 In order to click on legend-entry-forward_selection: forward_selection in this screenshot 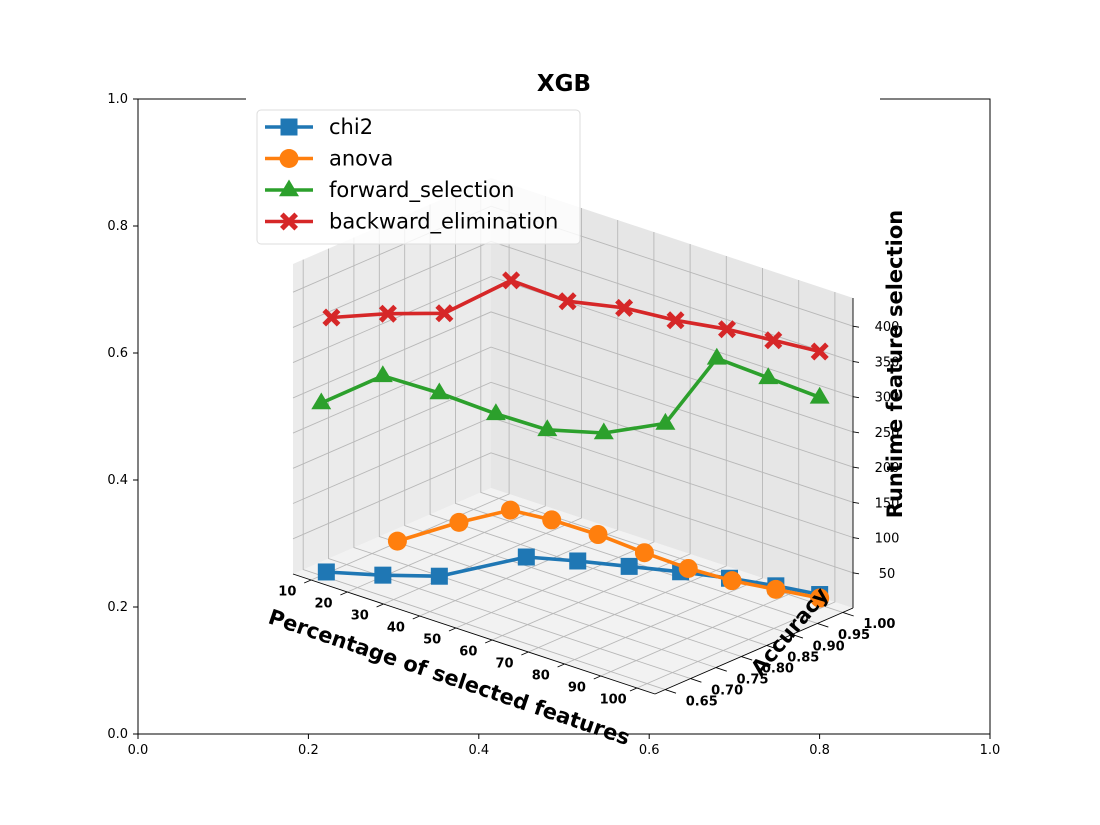, I will do `click(389, 190)`.